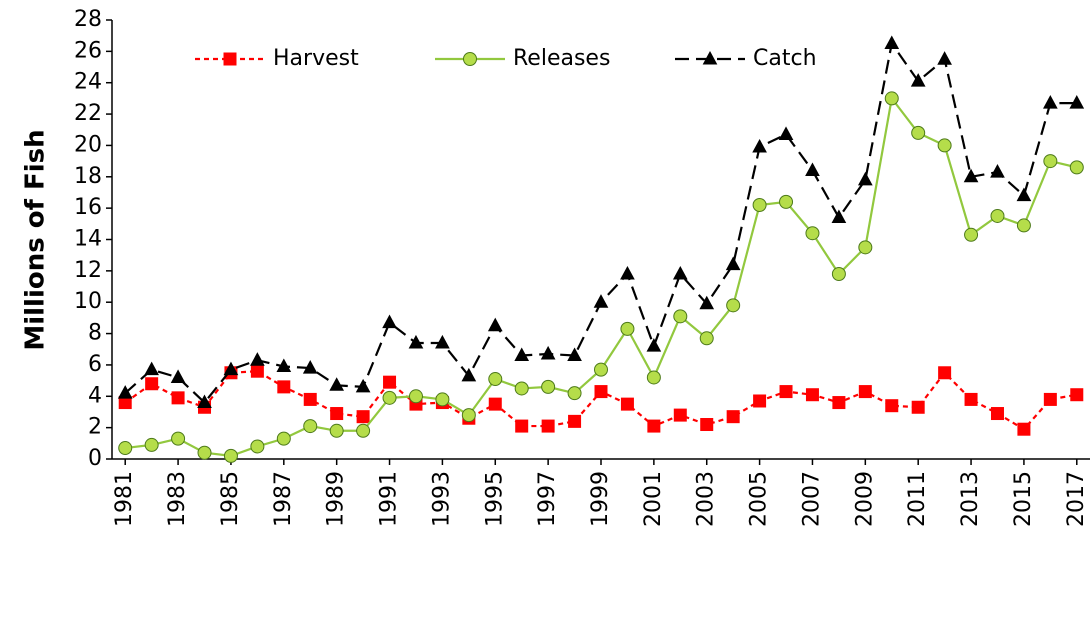 The height and width of the screenshot is (628, 1092). Describe the element at coordinates (95, 333) in the screenshot. I see `y-tick-label: 8` at that location.